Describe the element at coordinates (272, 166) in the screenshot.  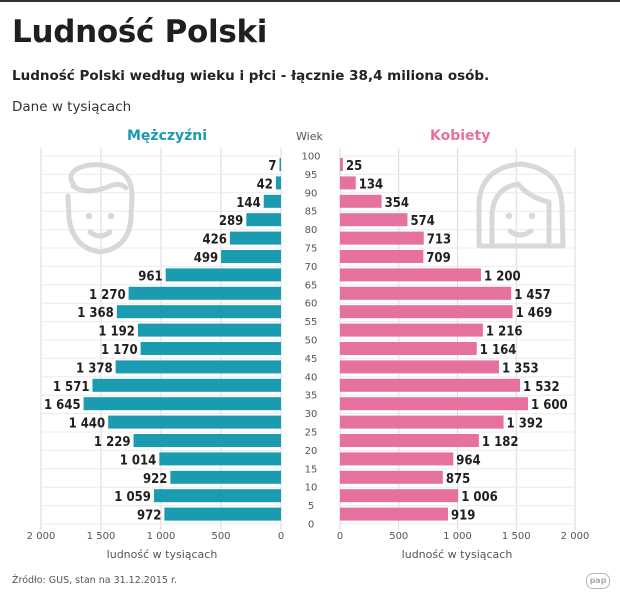
I see `male-value-label: 7` at that location.